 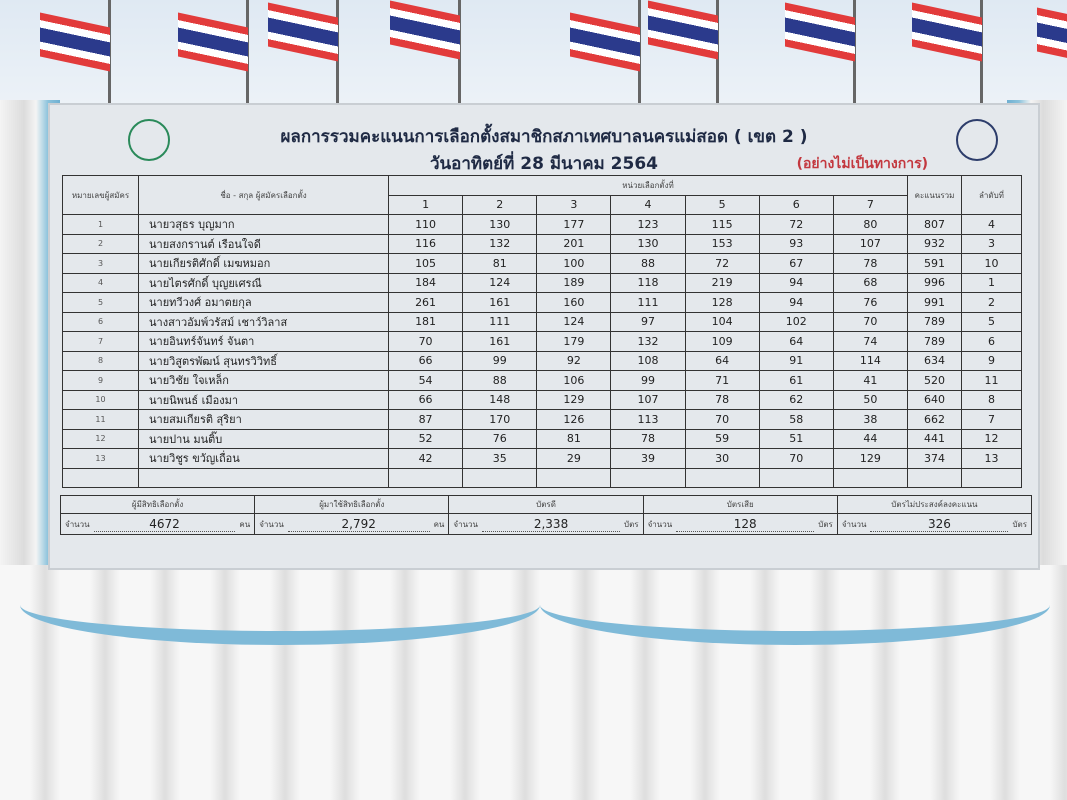 What do you see at coordinates (740, 505) in the screenshot?
I see `summary-label: บัตรเสีย` at bounding box center [740, 505].